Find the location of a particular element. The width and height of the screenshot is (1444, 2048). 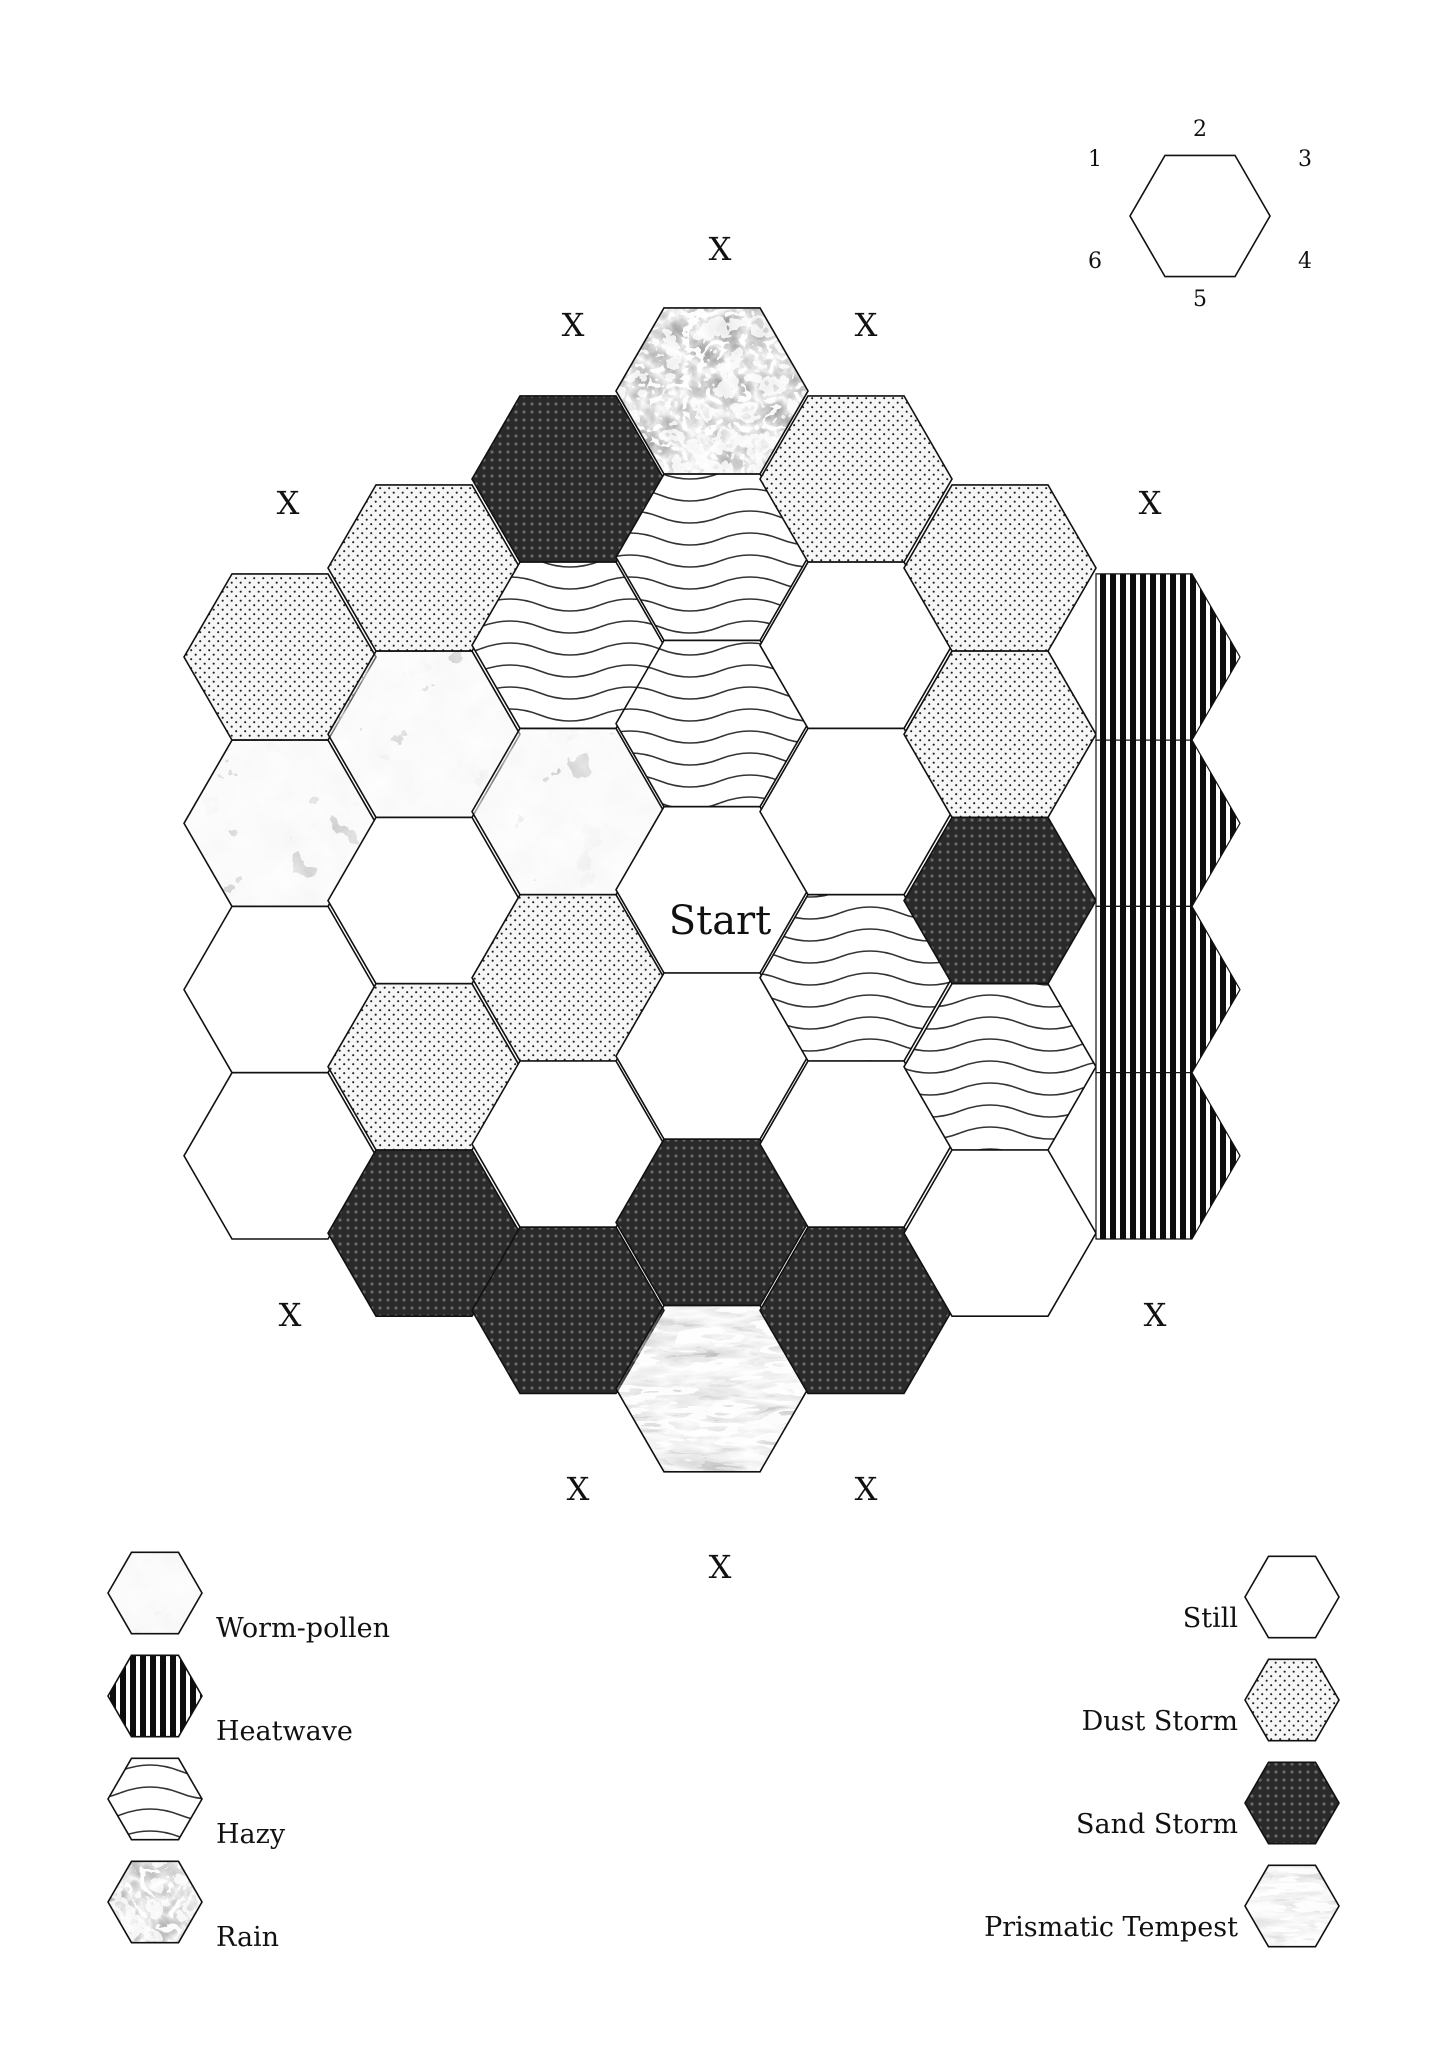

direction-label: 4 is located at coordinates (1305, 261).